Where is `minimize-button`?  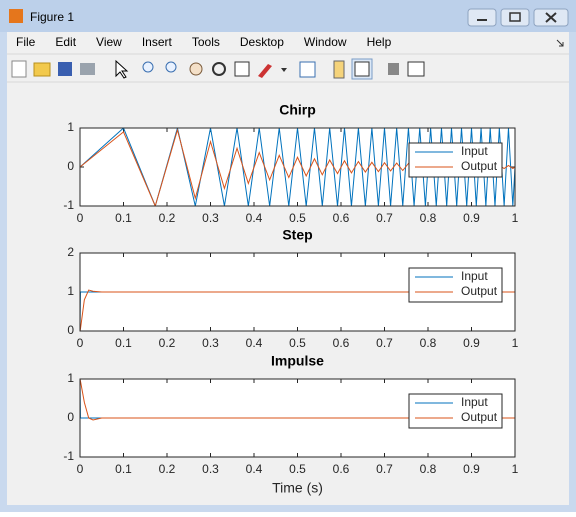 minimize-button is located at coordinates (482, 17).